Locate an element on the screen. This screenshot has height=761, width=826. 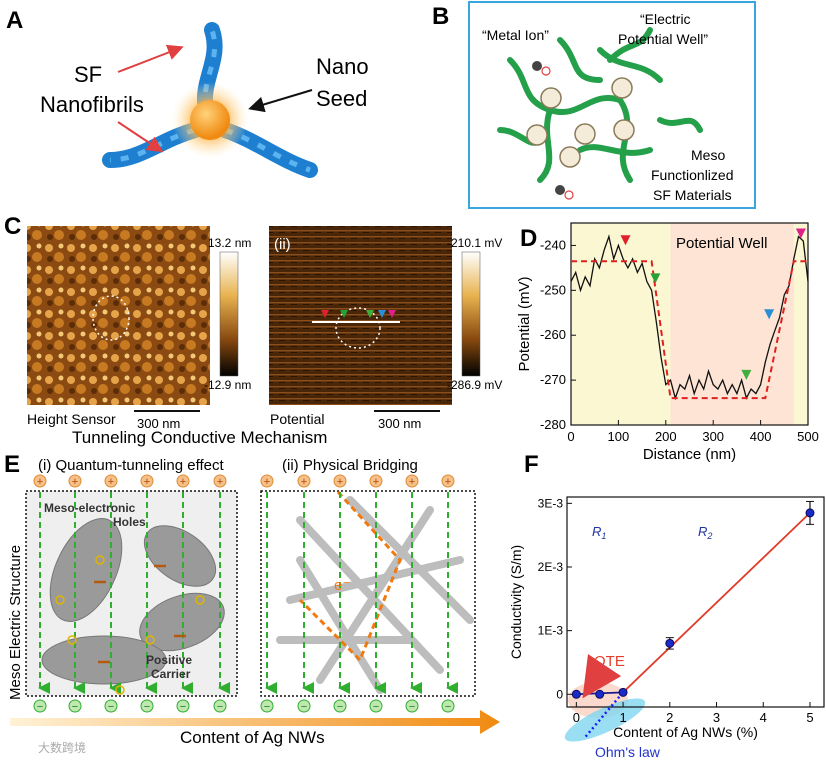
y-tick-label: -280 is located at coordinates (553, 424).